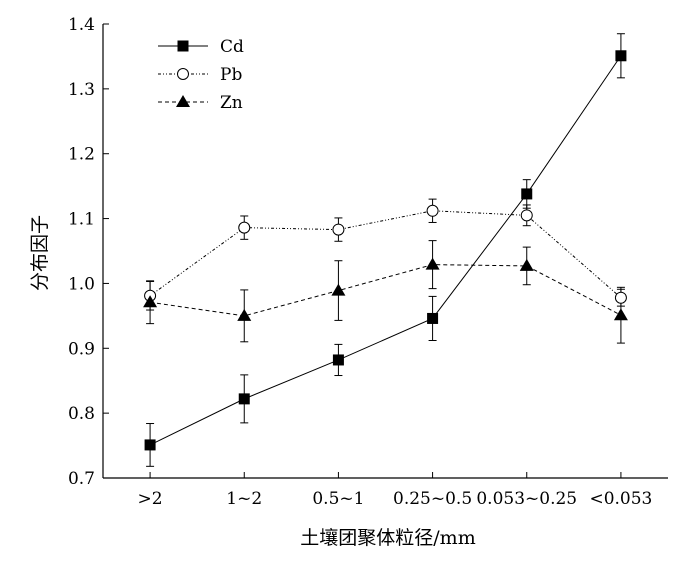 The width and height of the screenshot is (700, 564). Describe the element at coordinates (150, 499) in the screenshot. I see `x-tick-label: >2` at that location.